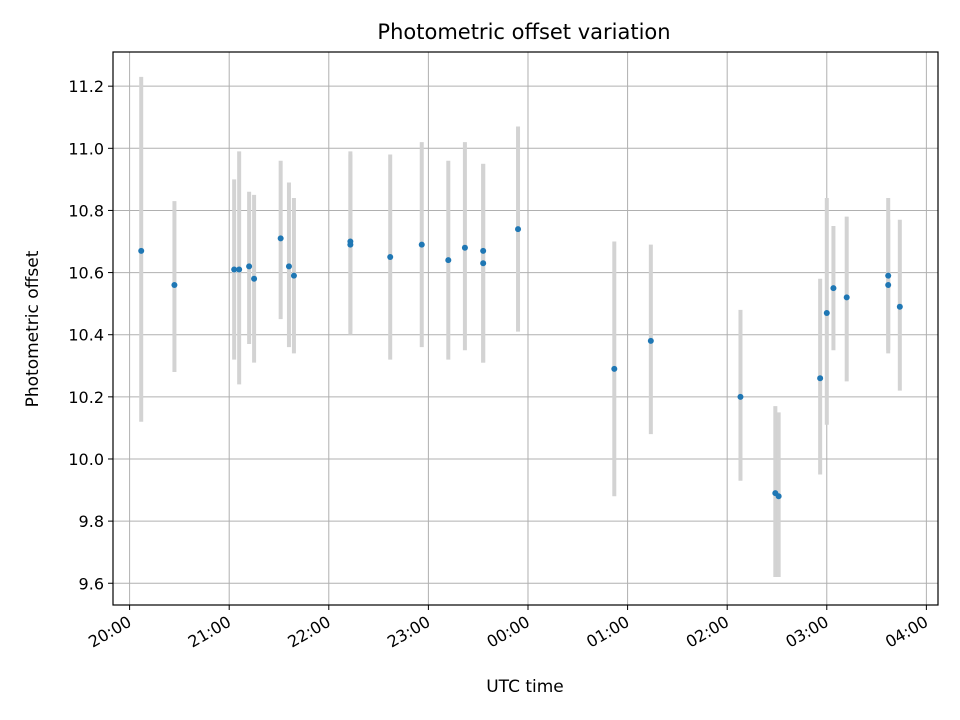 This screenshot has width=960, height=720. What do you see at coordinates (33, 328) in the screenshot?
I see `y-axis-label: Photometric offset` at bounding box center [33, 328].